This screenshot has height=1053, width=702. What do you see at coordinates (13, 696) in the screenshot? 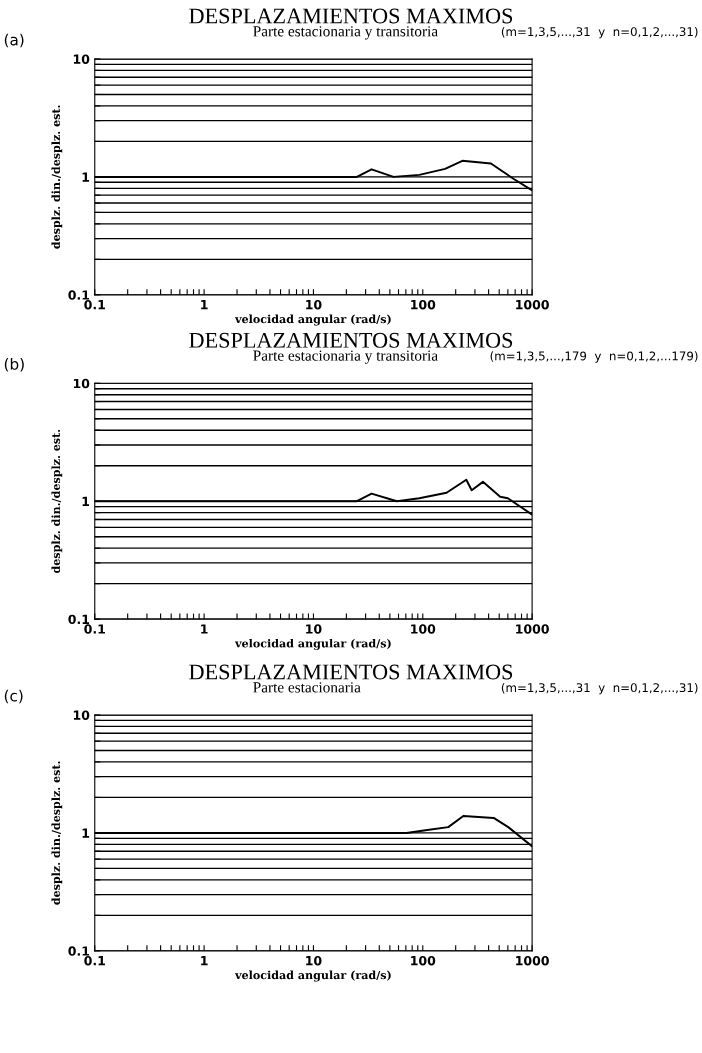
I see `text: (c)` at bounding box center [13, 696].